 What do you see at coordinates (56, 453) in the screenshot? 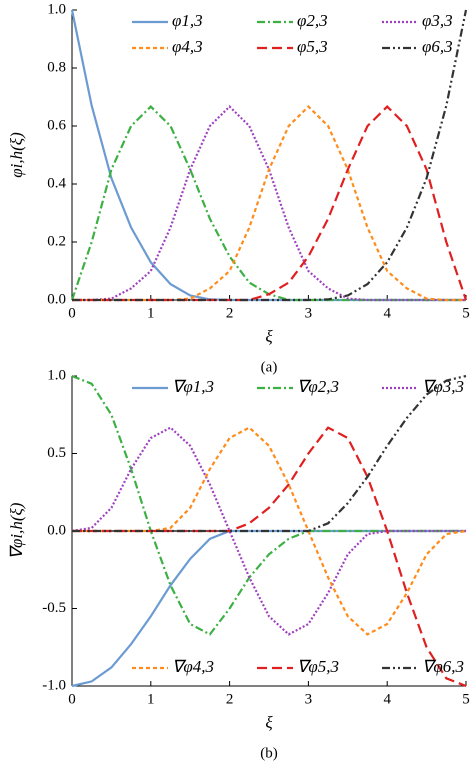
I see `y-tick-label: 0.5` at bounding box center [56, 453].